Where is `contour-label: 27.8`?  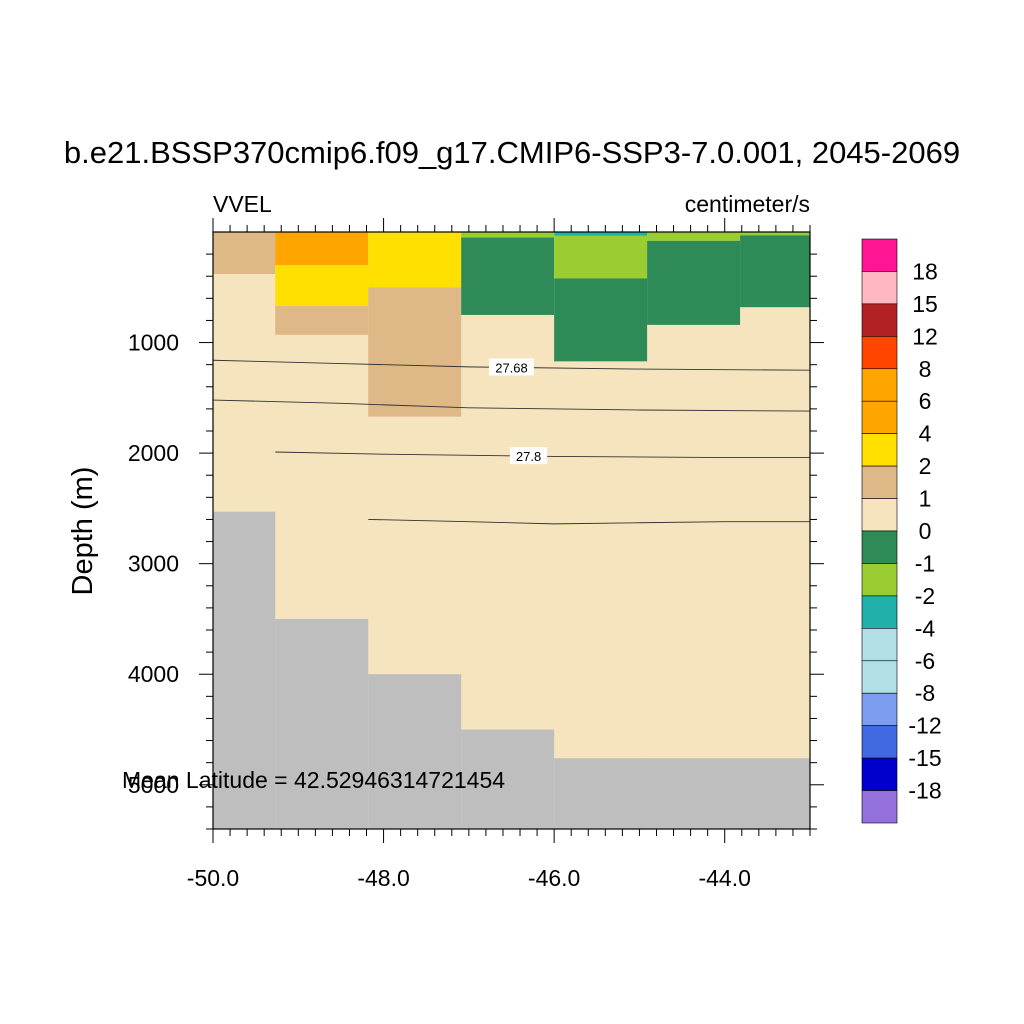 contour-label: 27.8 is located at coordinates (528, 456).